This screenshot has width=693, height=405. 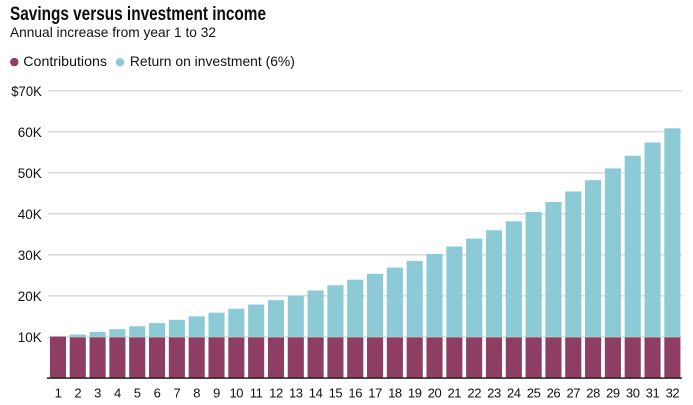 I want to click on svg-text: 9, so click(x=216, y=392).